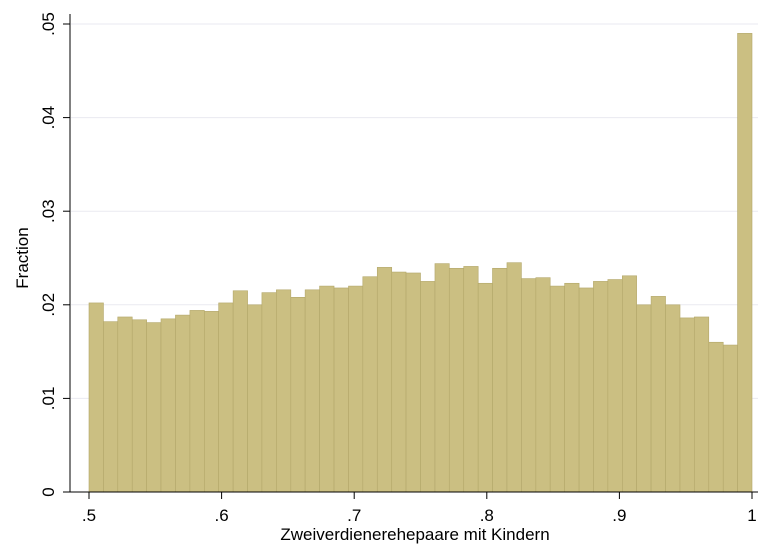 The height and width of the screenshot is (548, 760). Describe the element at coordinates (487, 515) in the screenshot. I see `x-tick-label: .8` at that location.